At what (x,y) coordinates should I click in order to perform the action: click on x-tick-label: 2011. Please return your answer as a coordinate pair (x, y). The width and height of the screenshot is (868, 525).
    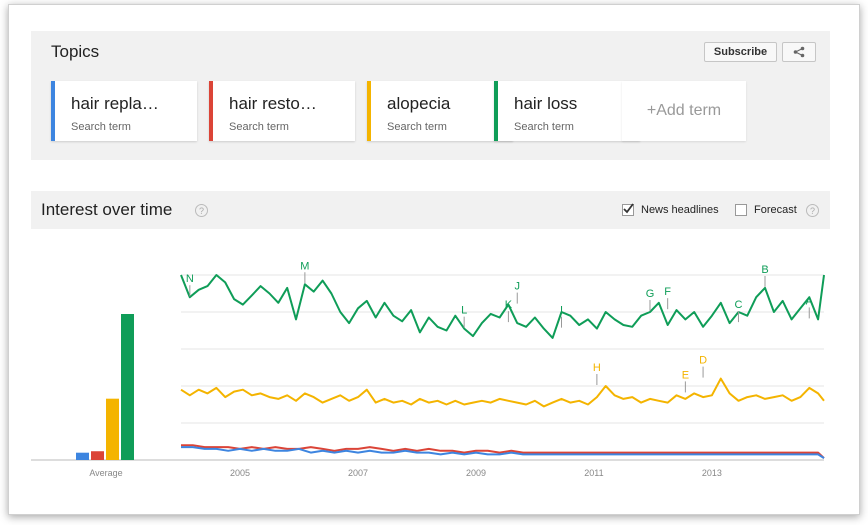
    Looking at the image, I should click on (593, 473).